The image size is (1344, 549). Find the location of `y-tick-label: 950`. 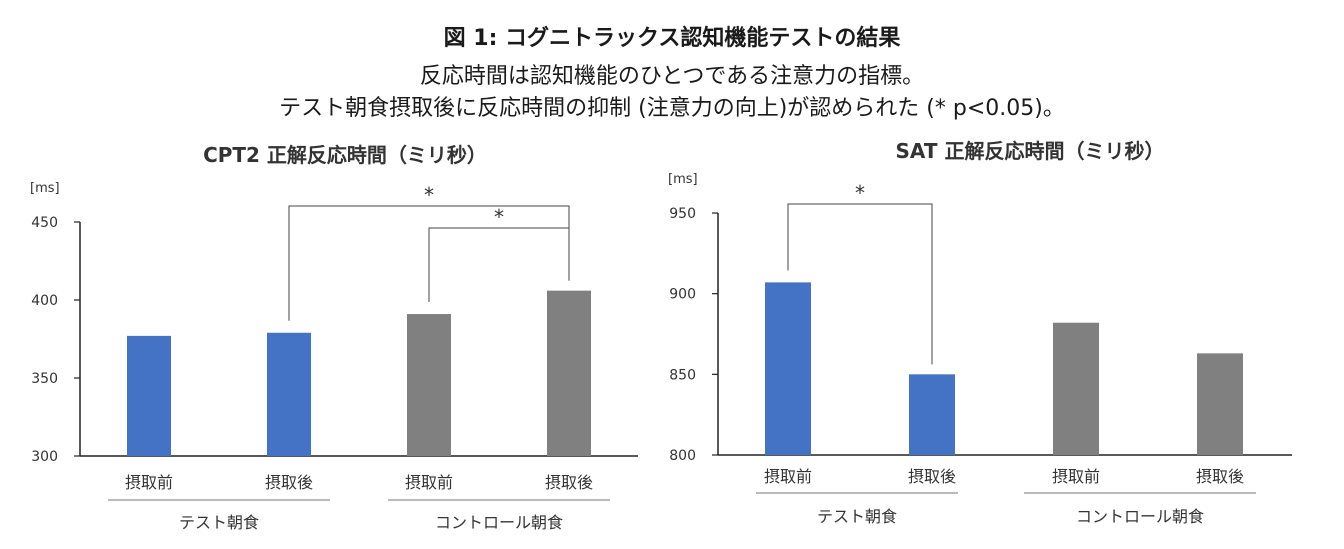

y-tick-label: 950 is located at coordinates (682, 214).